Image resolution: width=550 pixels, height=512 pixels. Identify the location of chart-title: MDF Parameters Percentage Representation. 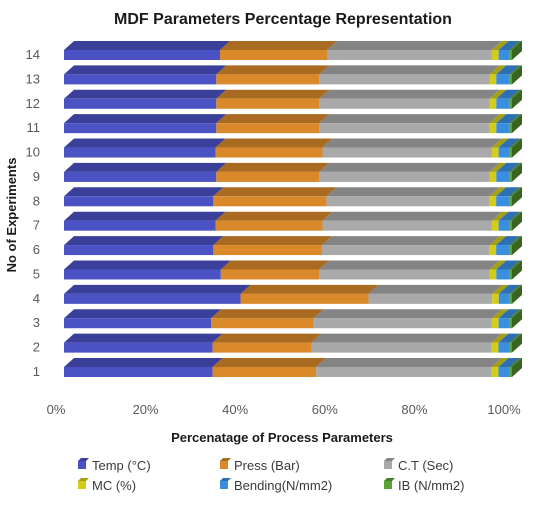
(283, 19).